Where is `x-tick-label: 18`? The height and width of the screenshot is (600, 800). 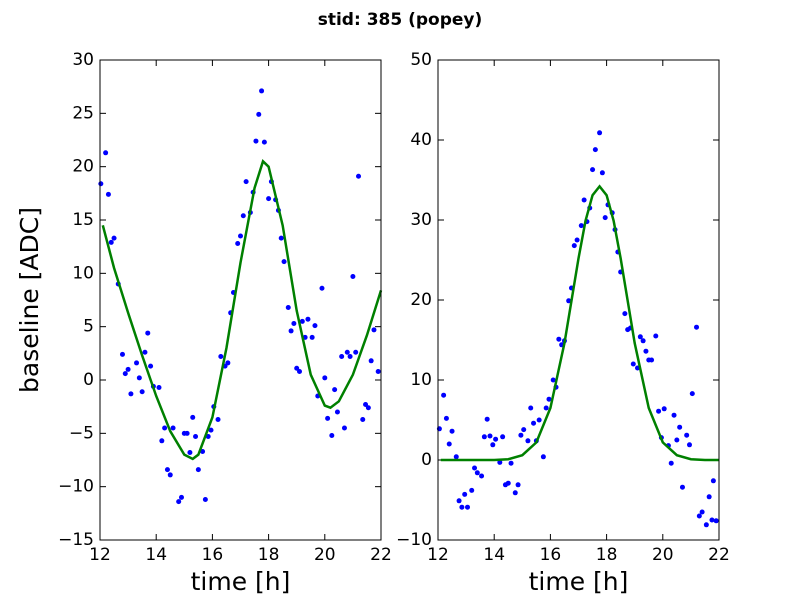
x-tick-label: 18 is located at coordinates (607, 555).